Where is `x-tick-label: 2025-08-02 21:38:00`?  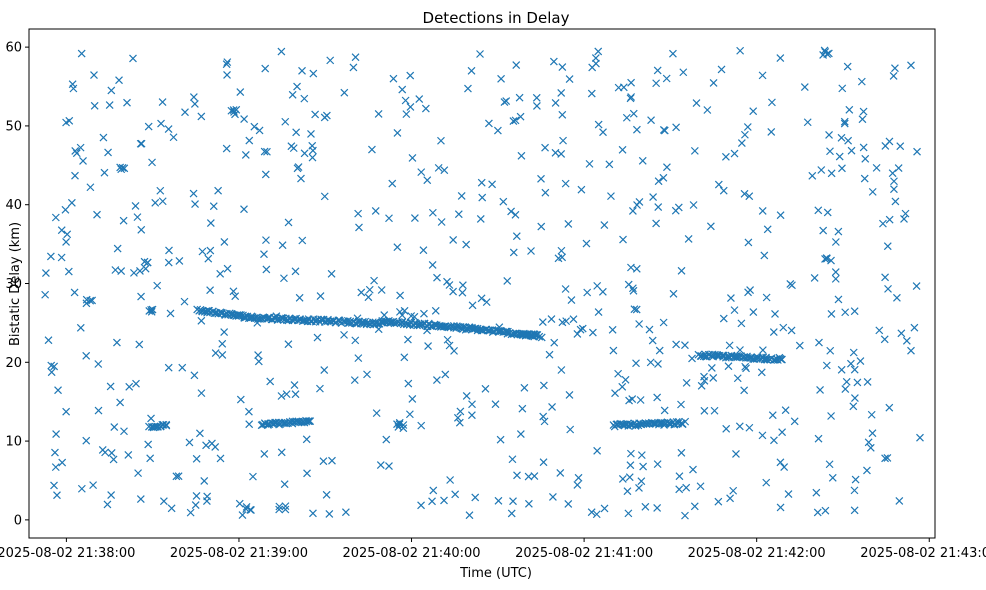 x-tick-label: 2025-08-02 21:38:00 is located at coordinates (67, 553).